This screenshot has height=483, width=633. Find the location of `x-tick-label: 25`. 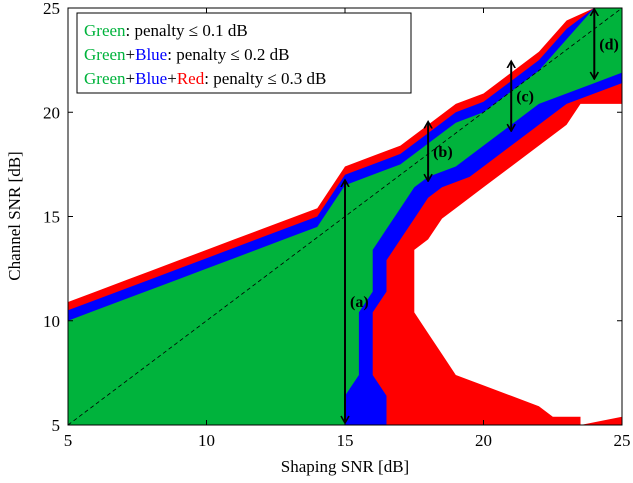

x-tick-label: 25 is located at coordinates (622, 440).